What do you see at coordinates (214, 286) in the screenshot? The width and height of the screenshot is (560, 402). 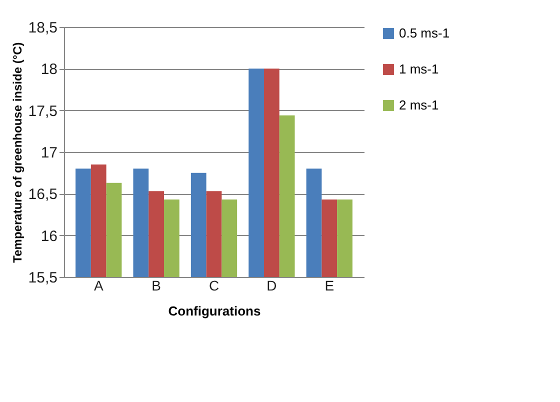 I see `x-tick-label: C` at bounding box center [214, 286].